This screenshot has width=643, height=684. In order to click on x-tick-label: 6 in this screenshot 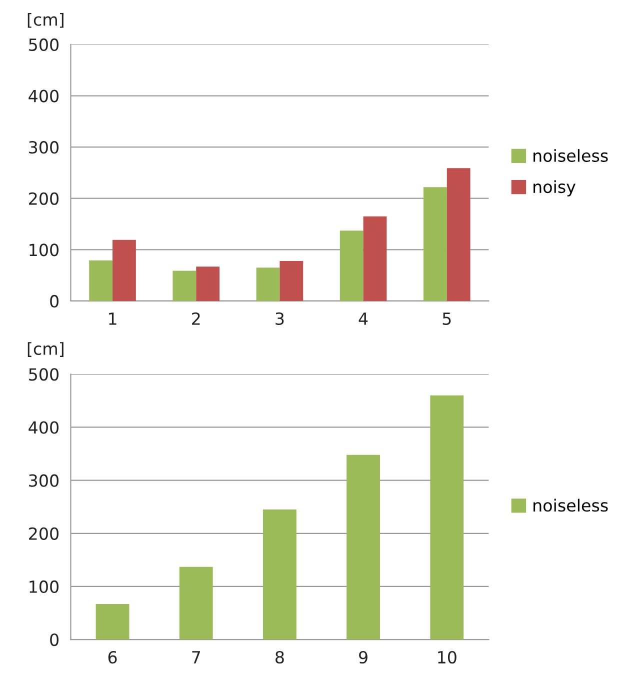, I will do `click(112, 657)`.